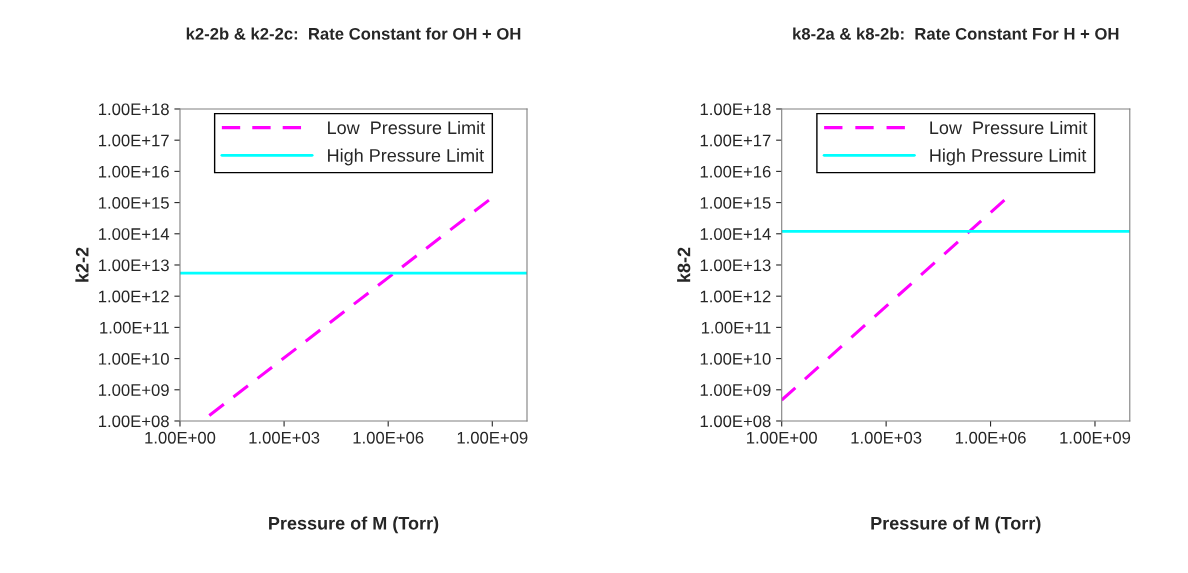 The width and height of the screenshot is (1188, 573). What do you see at coordinates (956, 33) in the screenshot?
I see `chart-title: k8-2a & k8-2b: Rate Constant For H + OH` at bounding box center [956, 33].